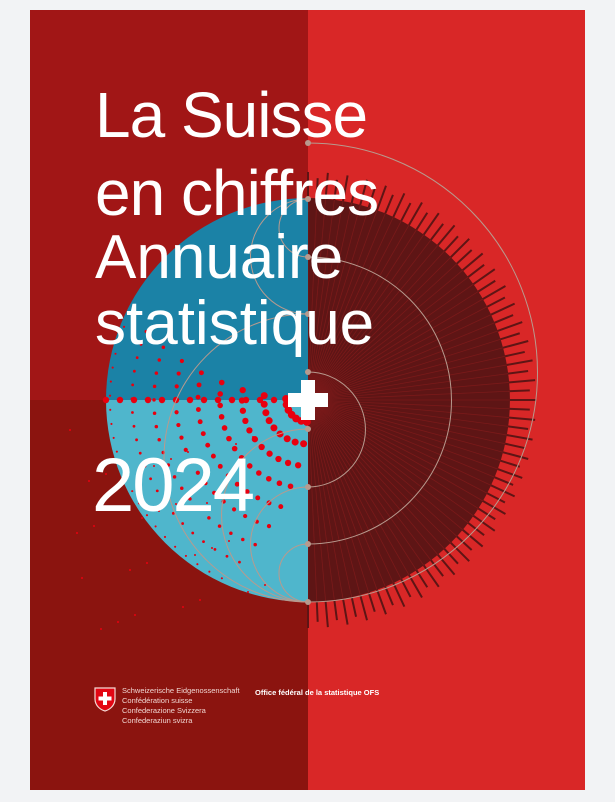  I want to click on title-line-2: en chiffres, so click(237, 193).